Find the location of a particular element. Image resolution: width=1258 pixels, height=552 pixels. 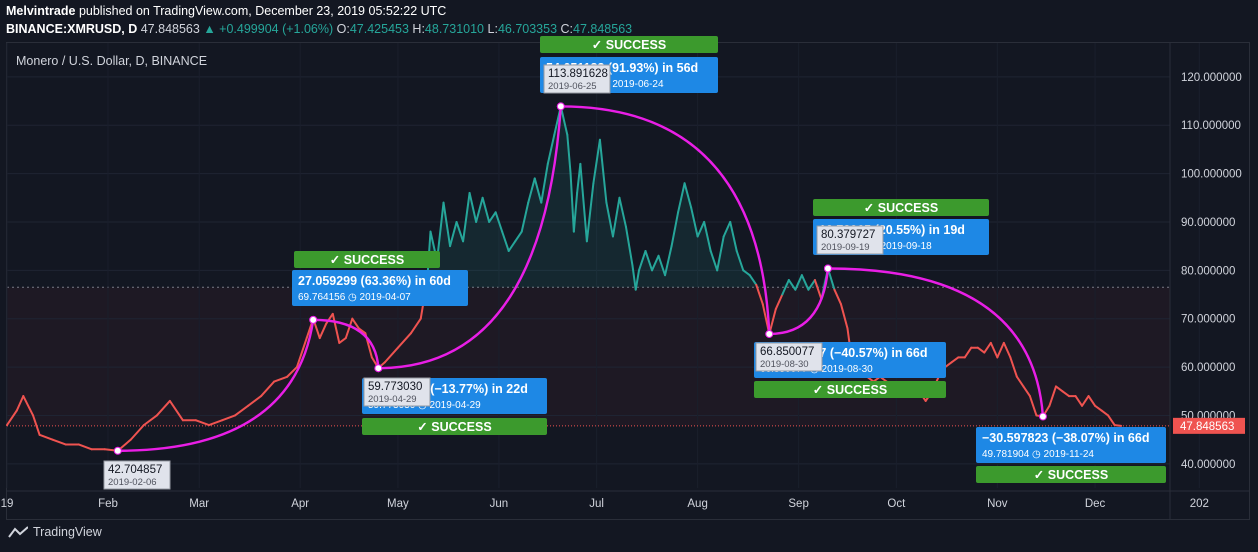

y-tick-label: 110.000000 is located at coordinates (1211, 126).